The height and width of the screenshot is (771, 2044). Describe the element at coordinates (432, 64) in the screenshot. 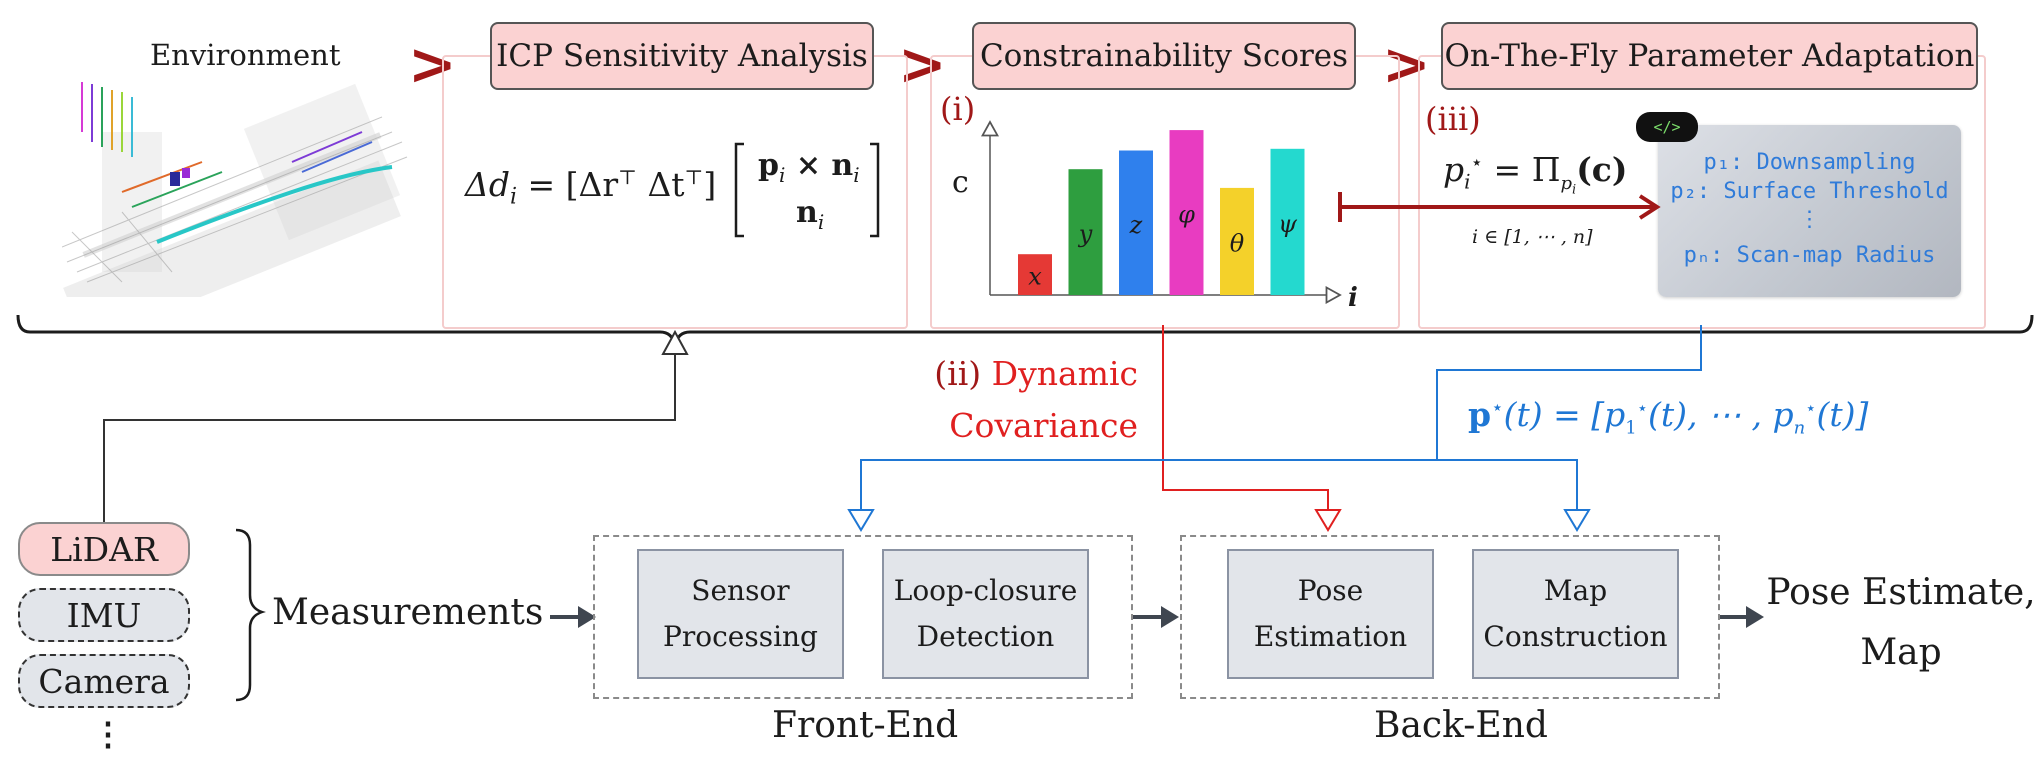

I see `chevron-1-icon: >` at that location.